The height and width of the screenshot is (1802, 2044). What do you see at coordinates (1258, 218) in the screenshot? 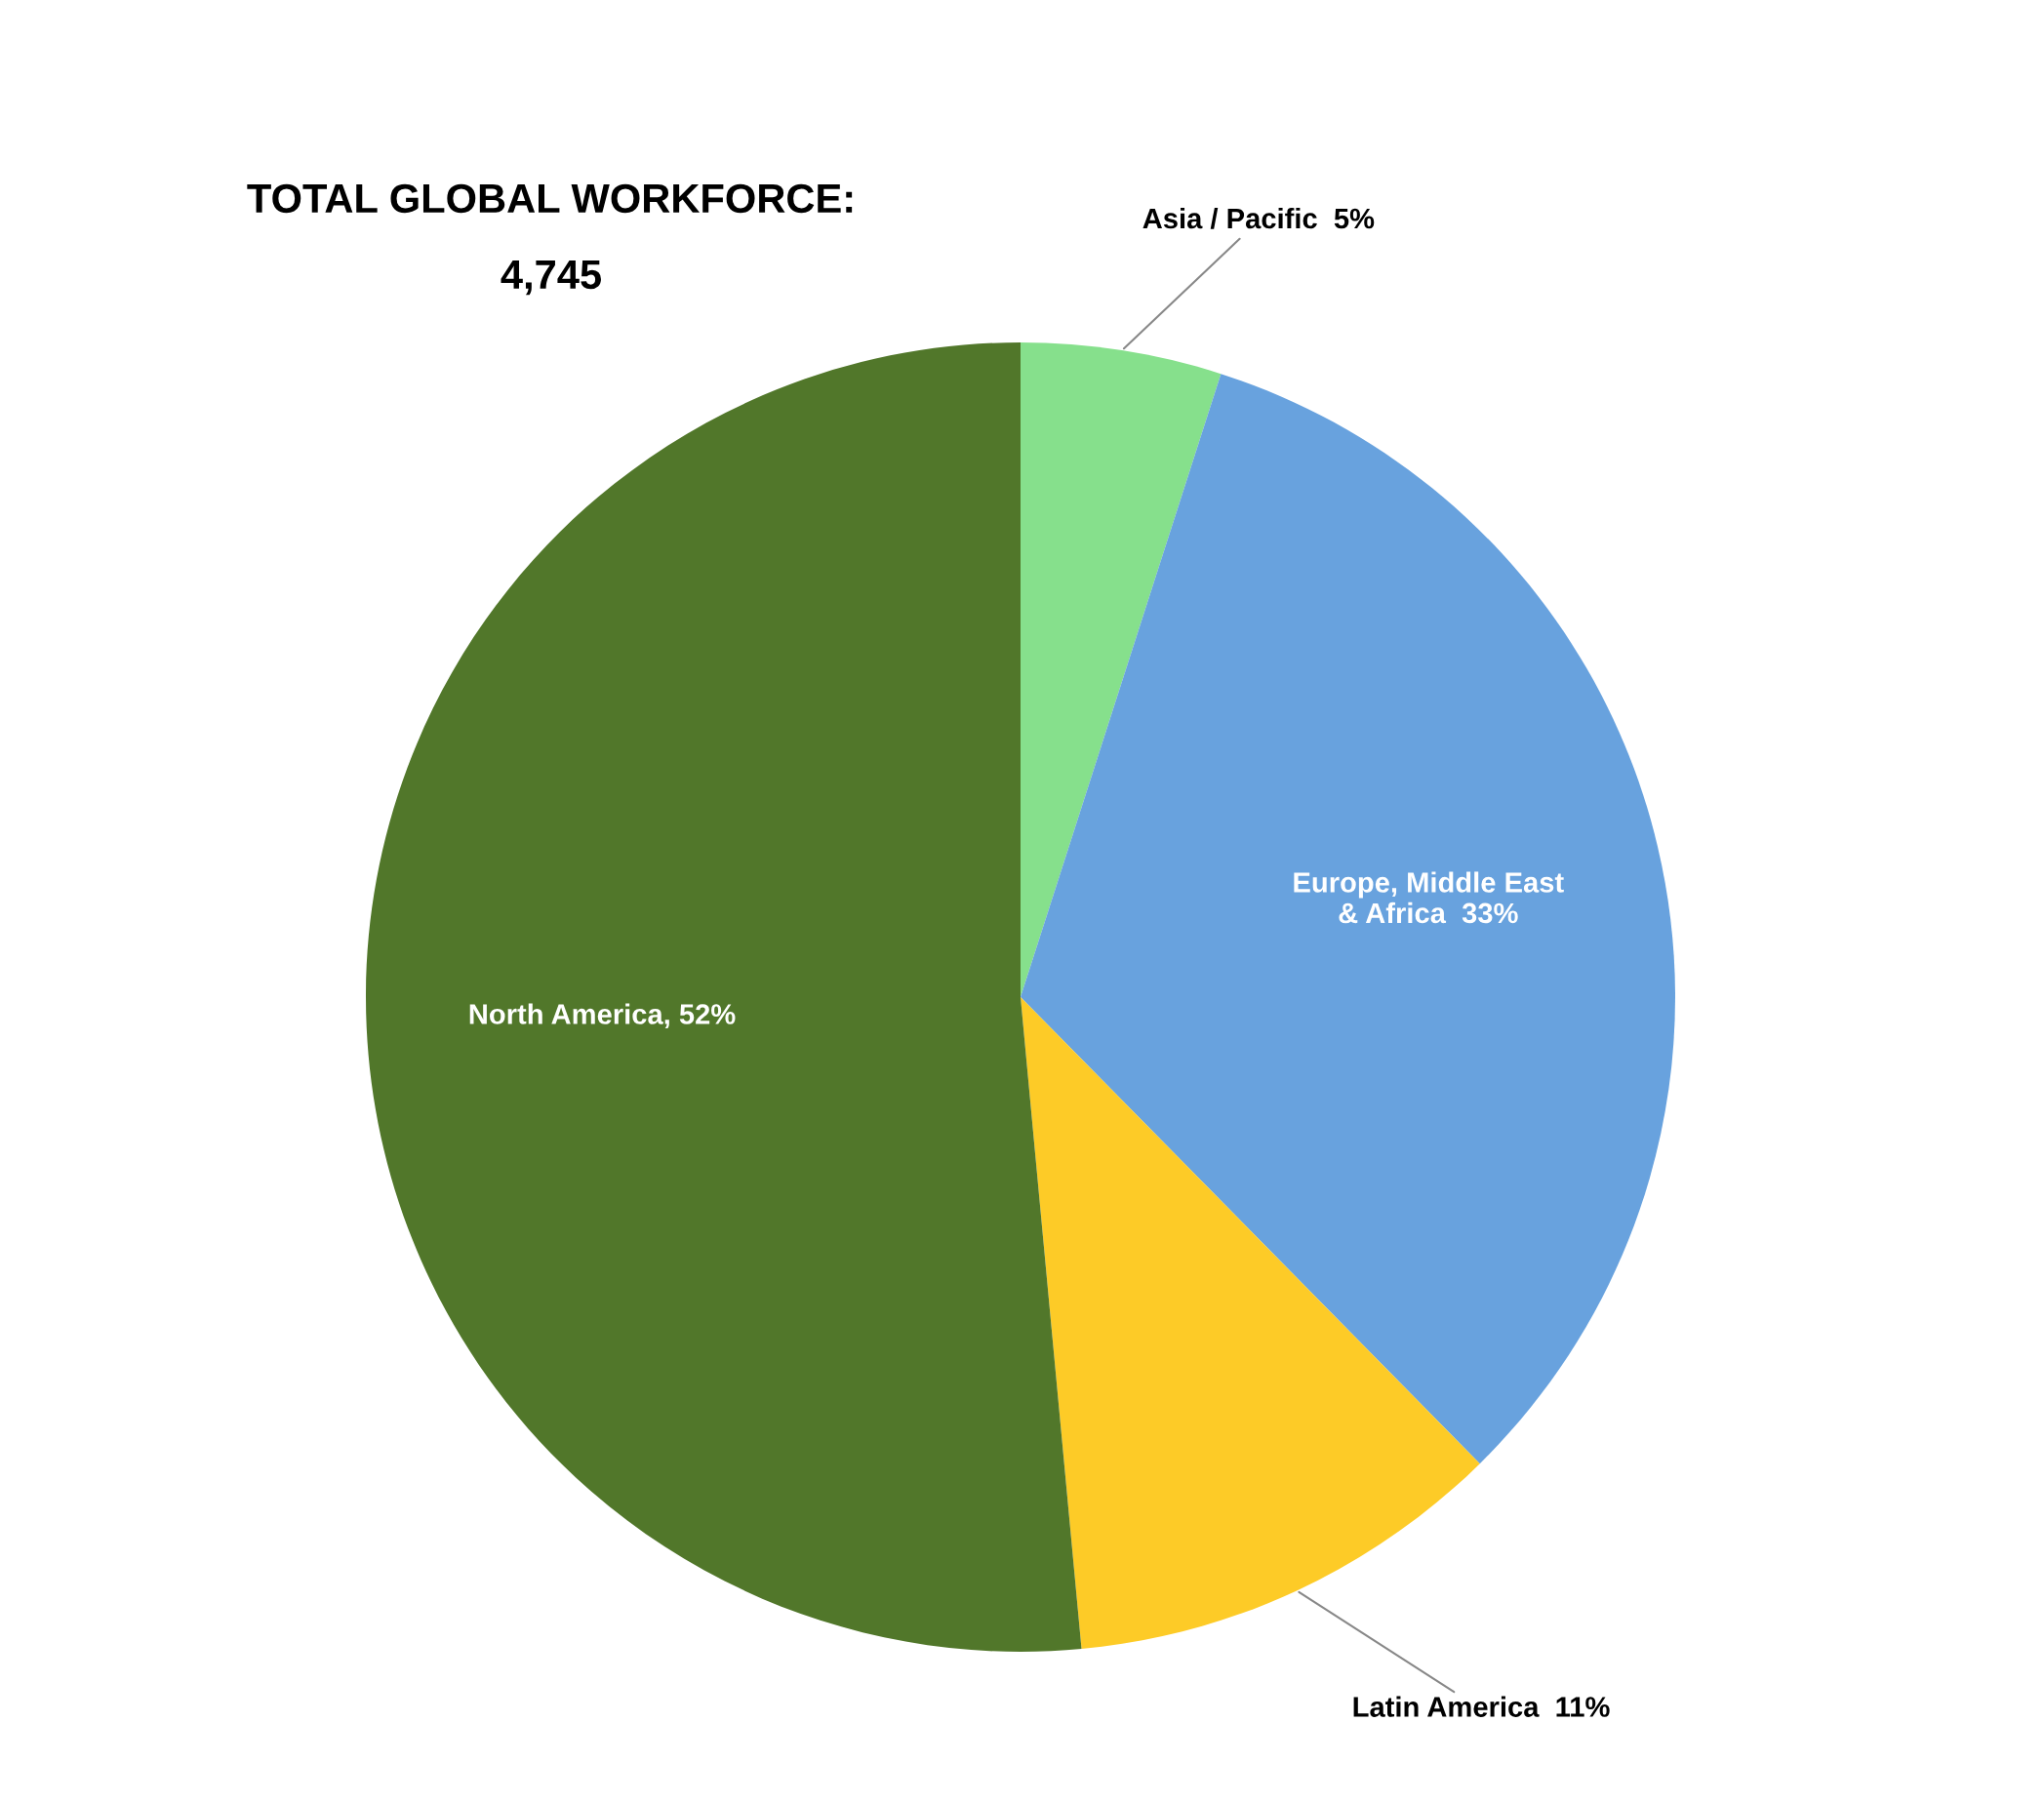
I see `slice-label: Asia / Pacific 5%` at bounding box center [1258, 218].